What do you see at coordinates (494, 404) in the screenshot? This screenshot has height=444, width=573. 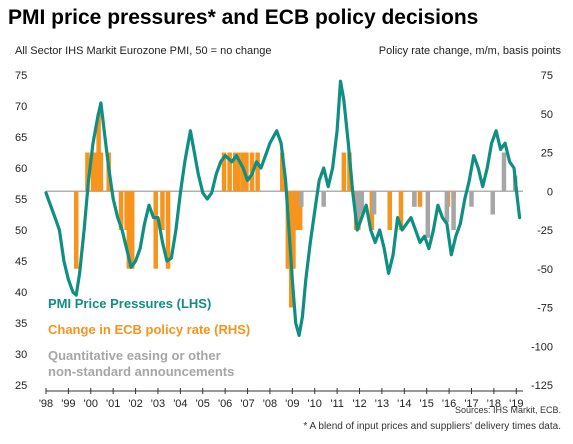 I see `x-axis-tick-label: '18` at bounding box center [494, 404].